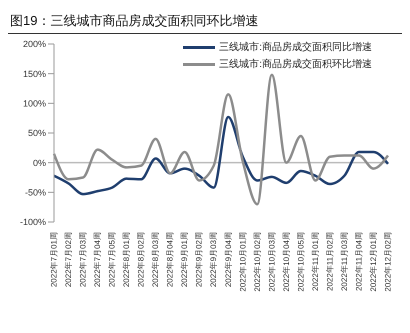 The height and width of the screenshot is (333, 410). Describe the element at coordinates (295, 64) in the screenshot. I see `legend-label: 三线城市:商品房成交面积环比增速` at that location.